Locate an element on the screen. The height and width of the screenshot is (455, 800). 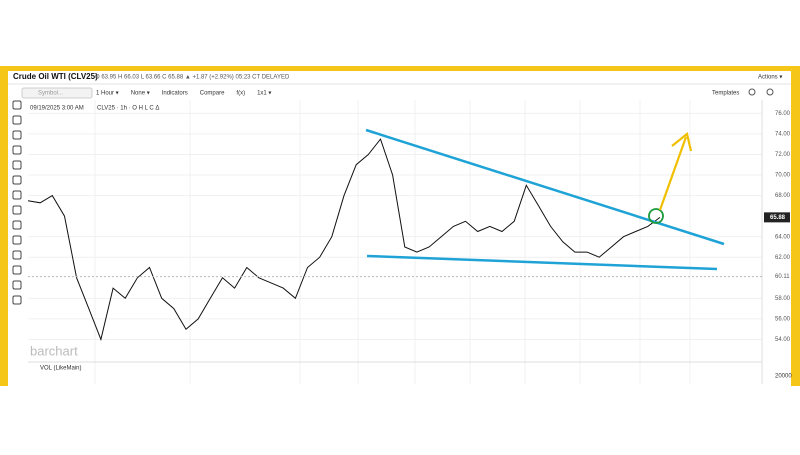
tool-column is located at coordinates (17, 202).